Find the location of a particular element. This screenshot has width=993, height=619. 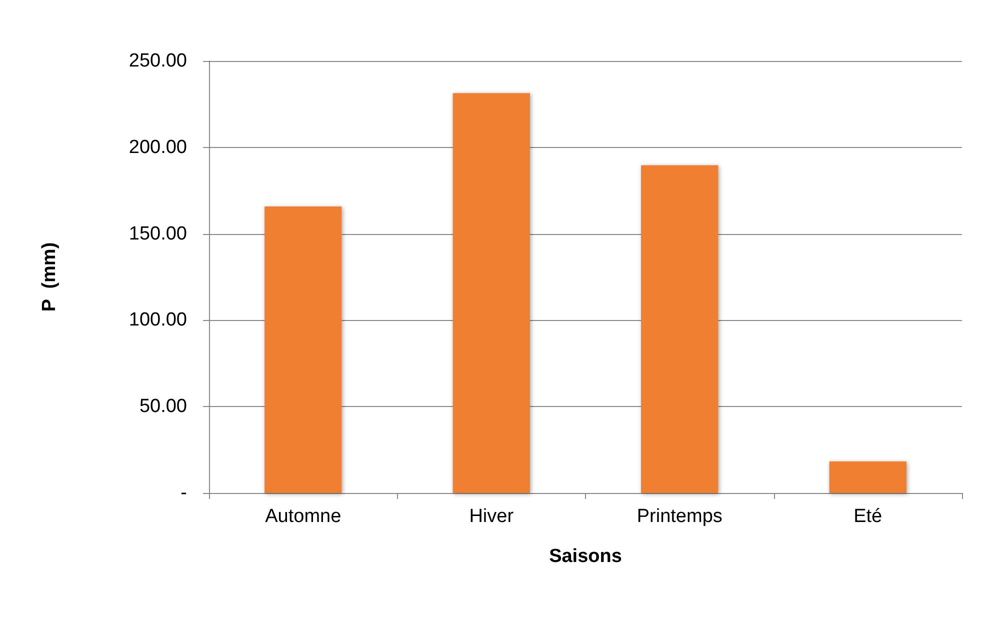

x-tick-label: Hiver is located at coordinates (491, 516).